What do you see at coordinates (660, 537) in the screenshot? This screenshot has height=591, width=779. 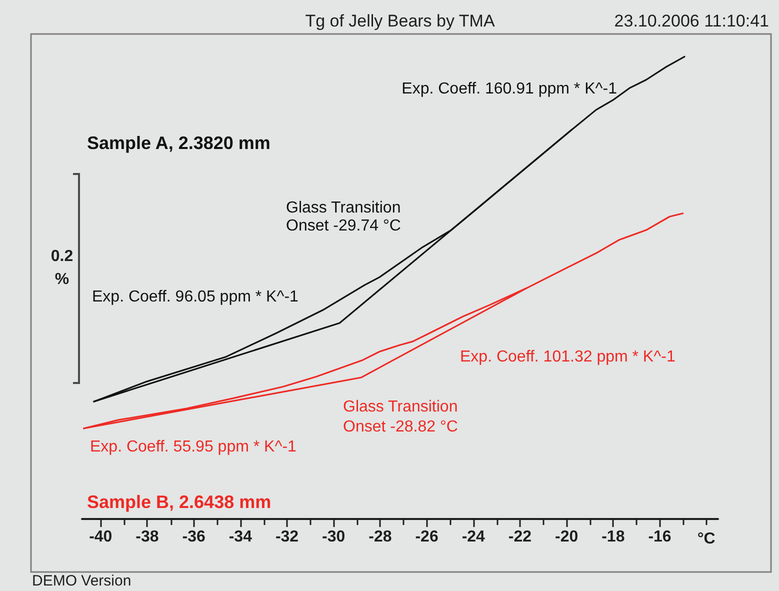 I see `x-tick-label: -16` at bounding box center [660, 537].